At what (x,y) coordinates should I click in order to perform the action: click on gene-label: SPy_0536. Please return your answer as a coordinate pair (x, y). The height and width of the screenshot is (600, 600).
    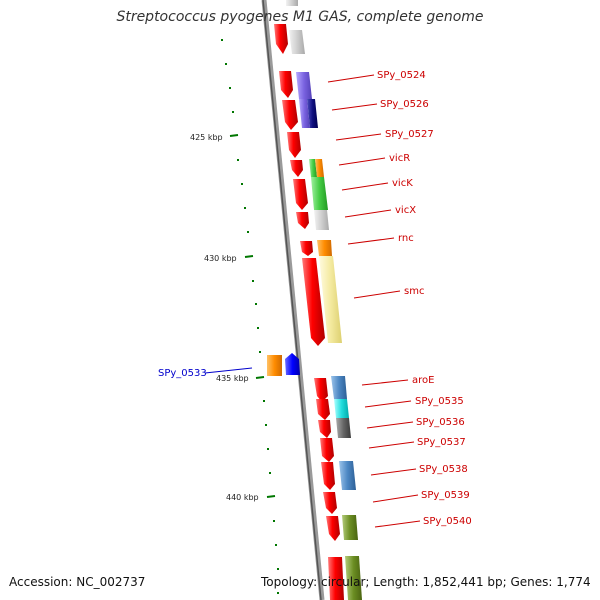
    Looking at the image, I should click on (440, 422).